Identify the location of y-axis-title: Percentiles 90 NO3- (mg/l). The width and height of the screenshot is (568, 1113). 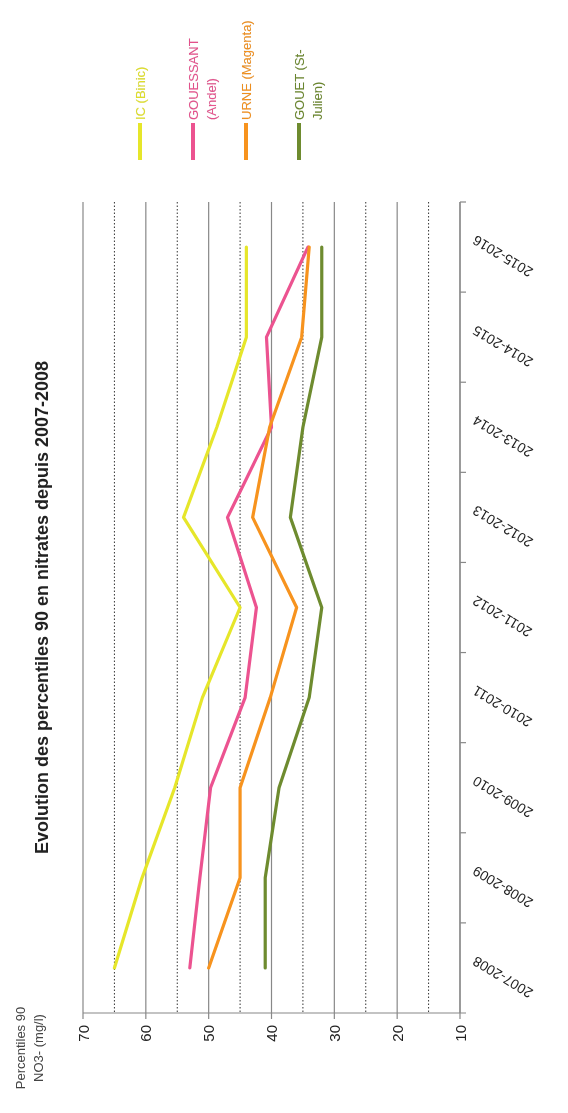
(29, 1048).